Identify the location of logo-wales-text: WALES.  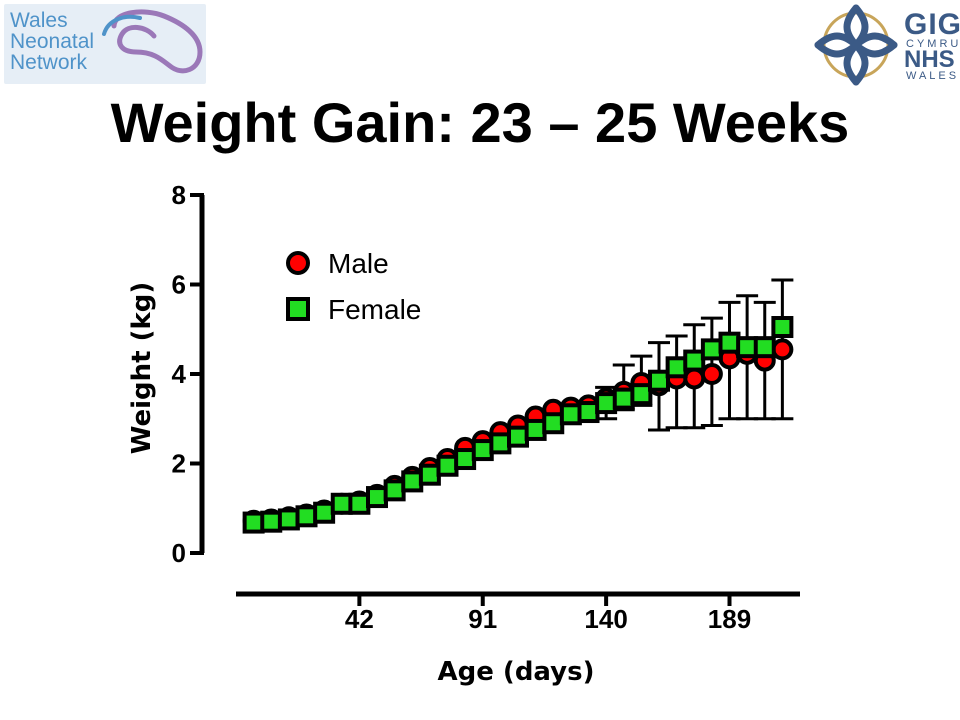
(933, 76).